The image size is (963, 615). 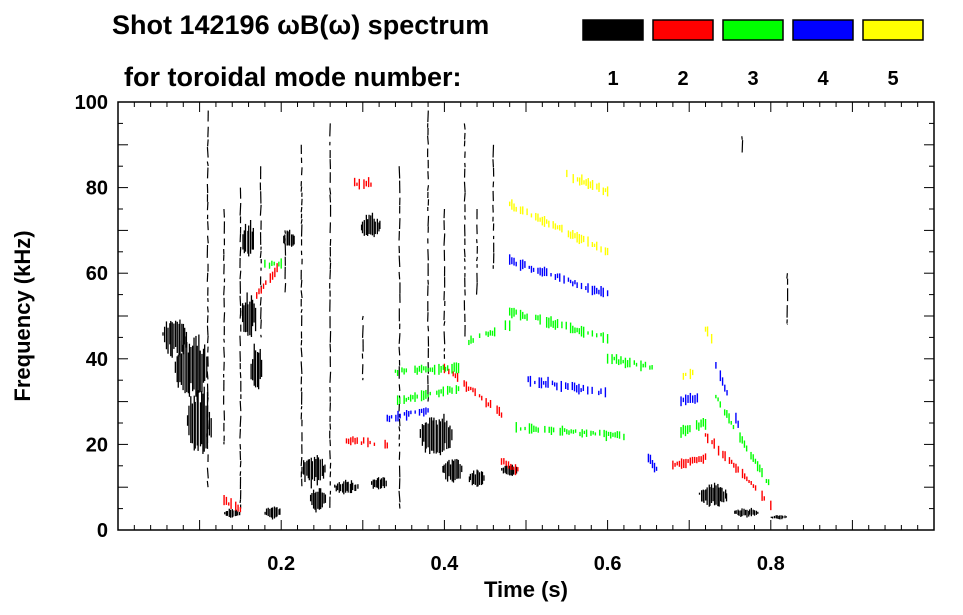 What do you see at coordinates (608, 564) in the screenshot?
I see `x-tick-label: 0.6` at bounding box center [608, 564].